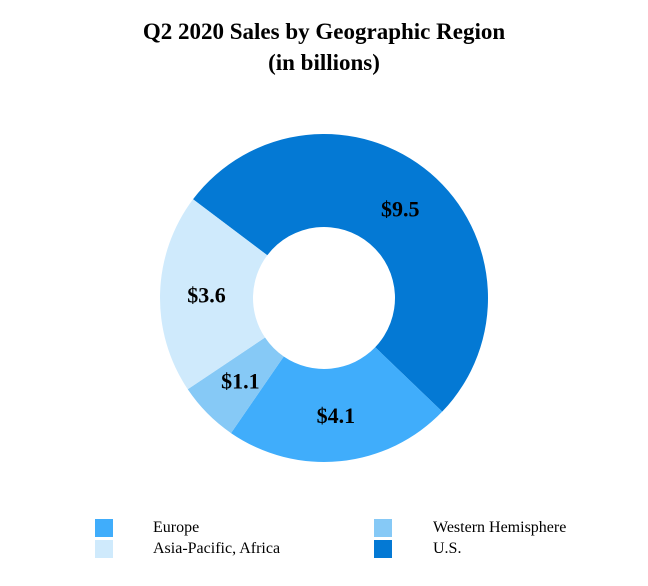  I want to click on data-label-europe: $4.1, so click(336, 415).